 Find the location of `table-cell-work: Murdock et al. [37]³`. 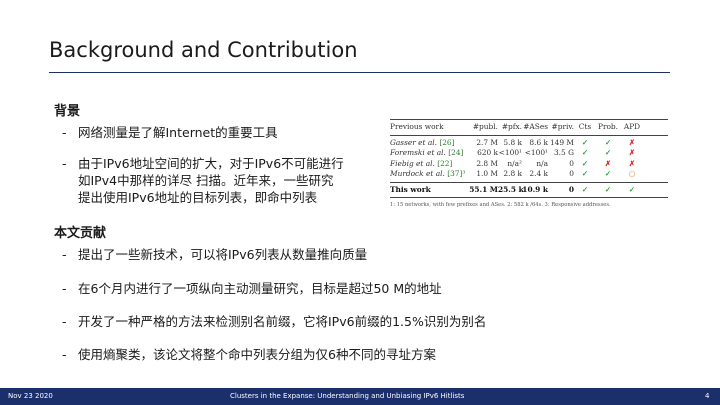

table-cell-work: Murdock et al. [37]³ is located at coordinates (428, 174).